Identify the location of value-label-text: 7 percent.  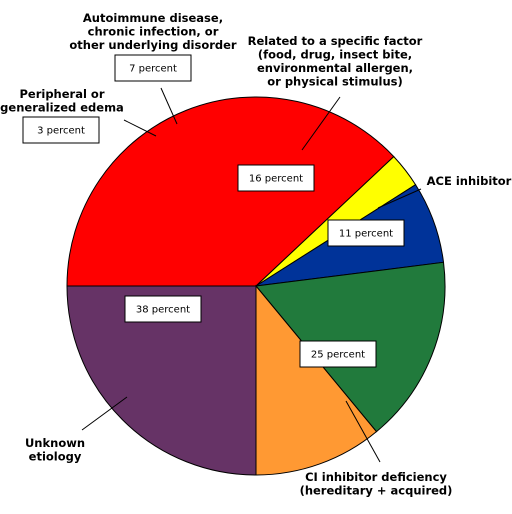
(153, 69).